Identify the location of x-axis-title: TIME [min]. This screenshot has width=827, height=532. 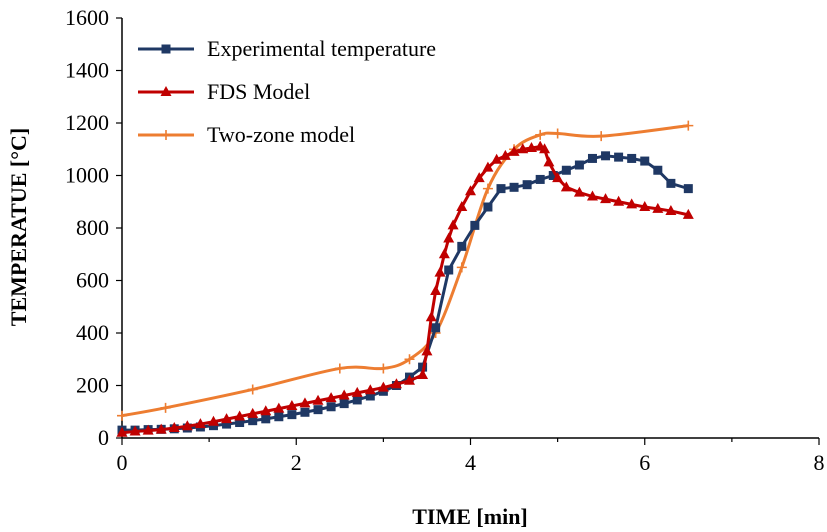
(470, 516).